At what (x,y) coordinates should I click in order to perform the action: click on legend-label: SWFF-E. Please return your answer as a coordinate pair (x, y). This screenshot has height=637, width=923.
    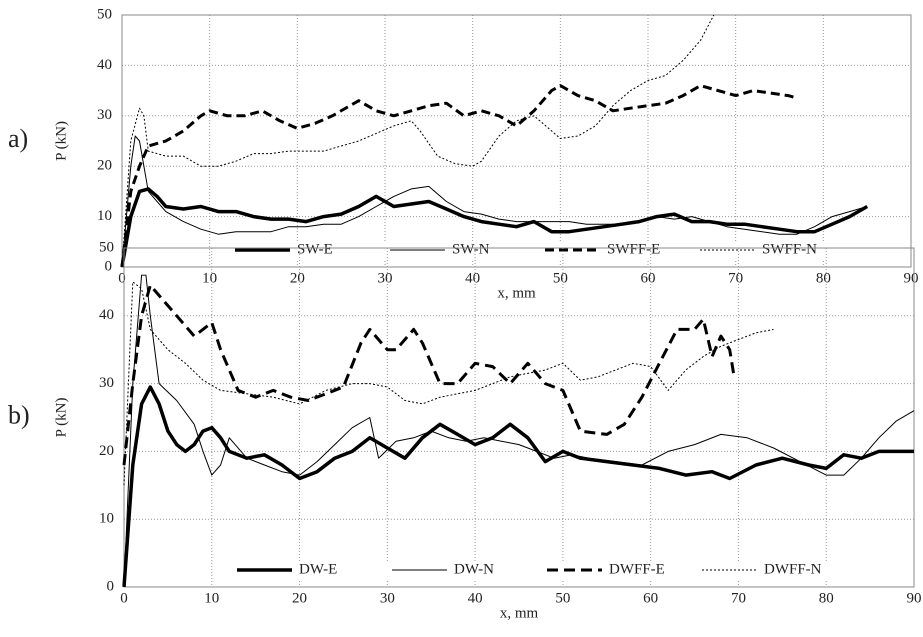
    Looking at the image, I should click on (633, 249).